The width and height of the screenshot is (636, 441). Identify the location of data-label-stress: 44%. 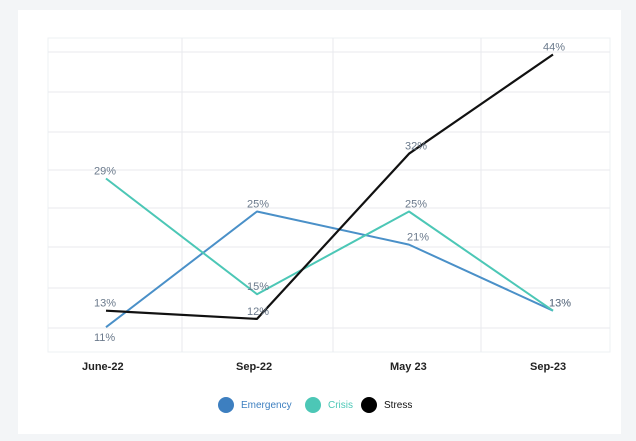
(554, 48).